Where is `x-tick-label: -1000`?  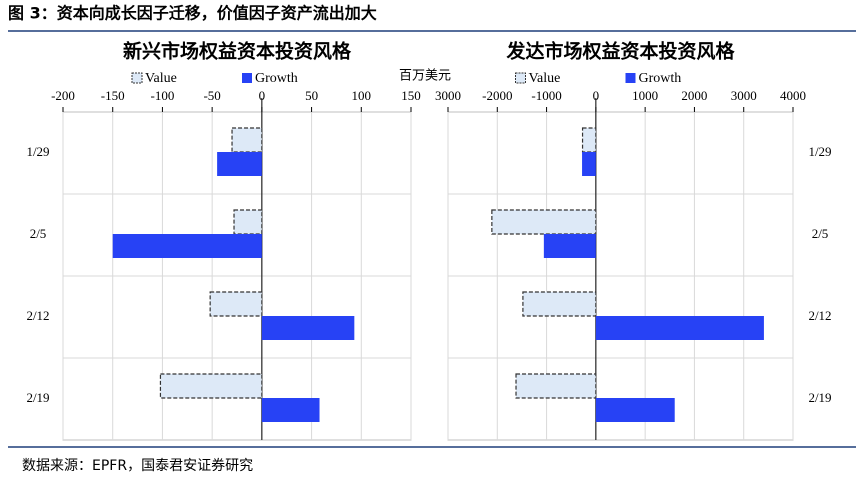
x-tick-label: -1000 is located at coordinates (546, 95).